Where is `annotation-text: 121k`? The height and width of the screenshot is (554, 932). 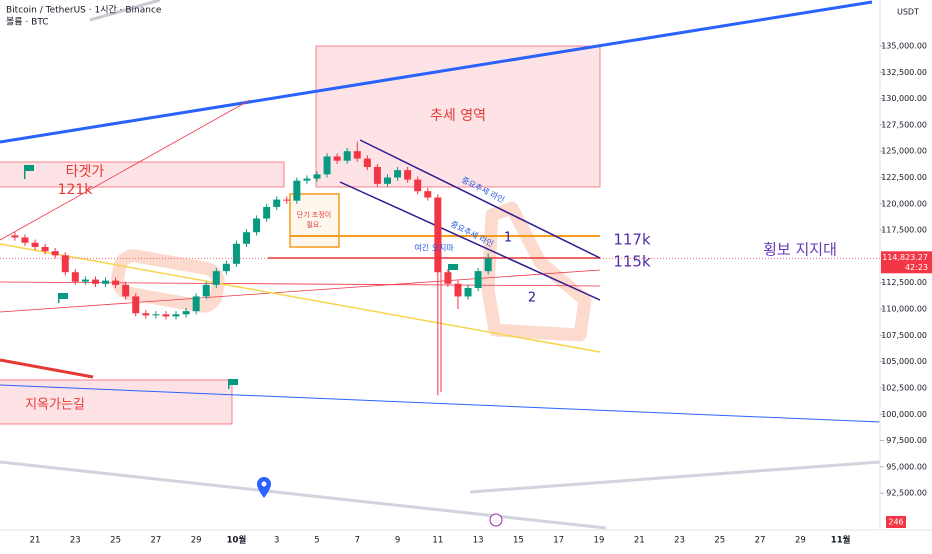
annotation-text: 121k is located at coordinates (76, 190).